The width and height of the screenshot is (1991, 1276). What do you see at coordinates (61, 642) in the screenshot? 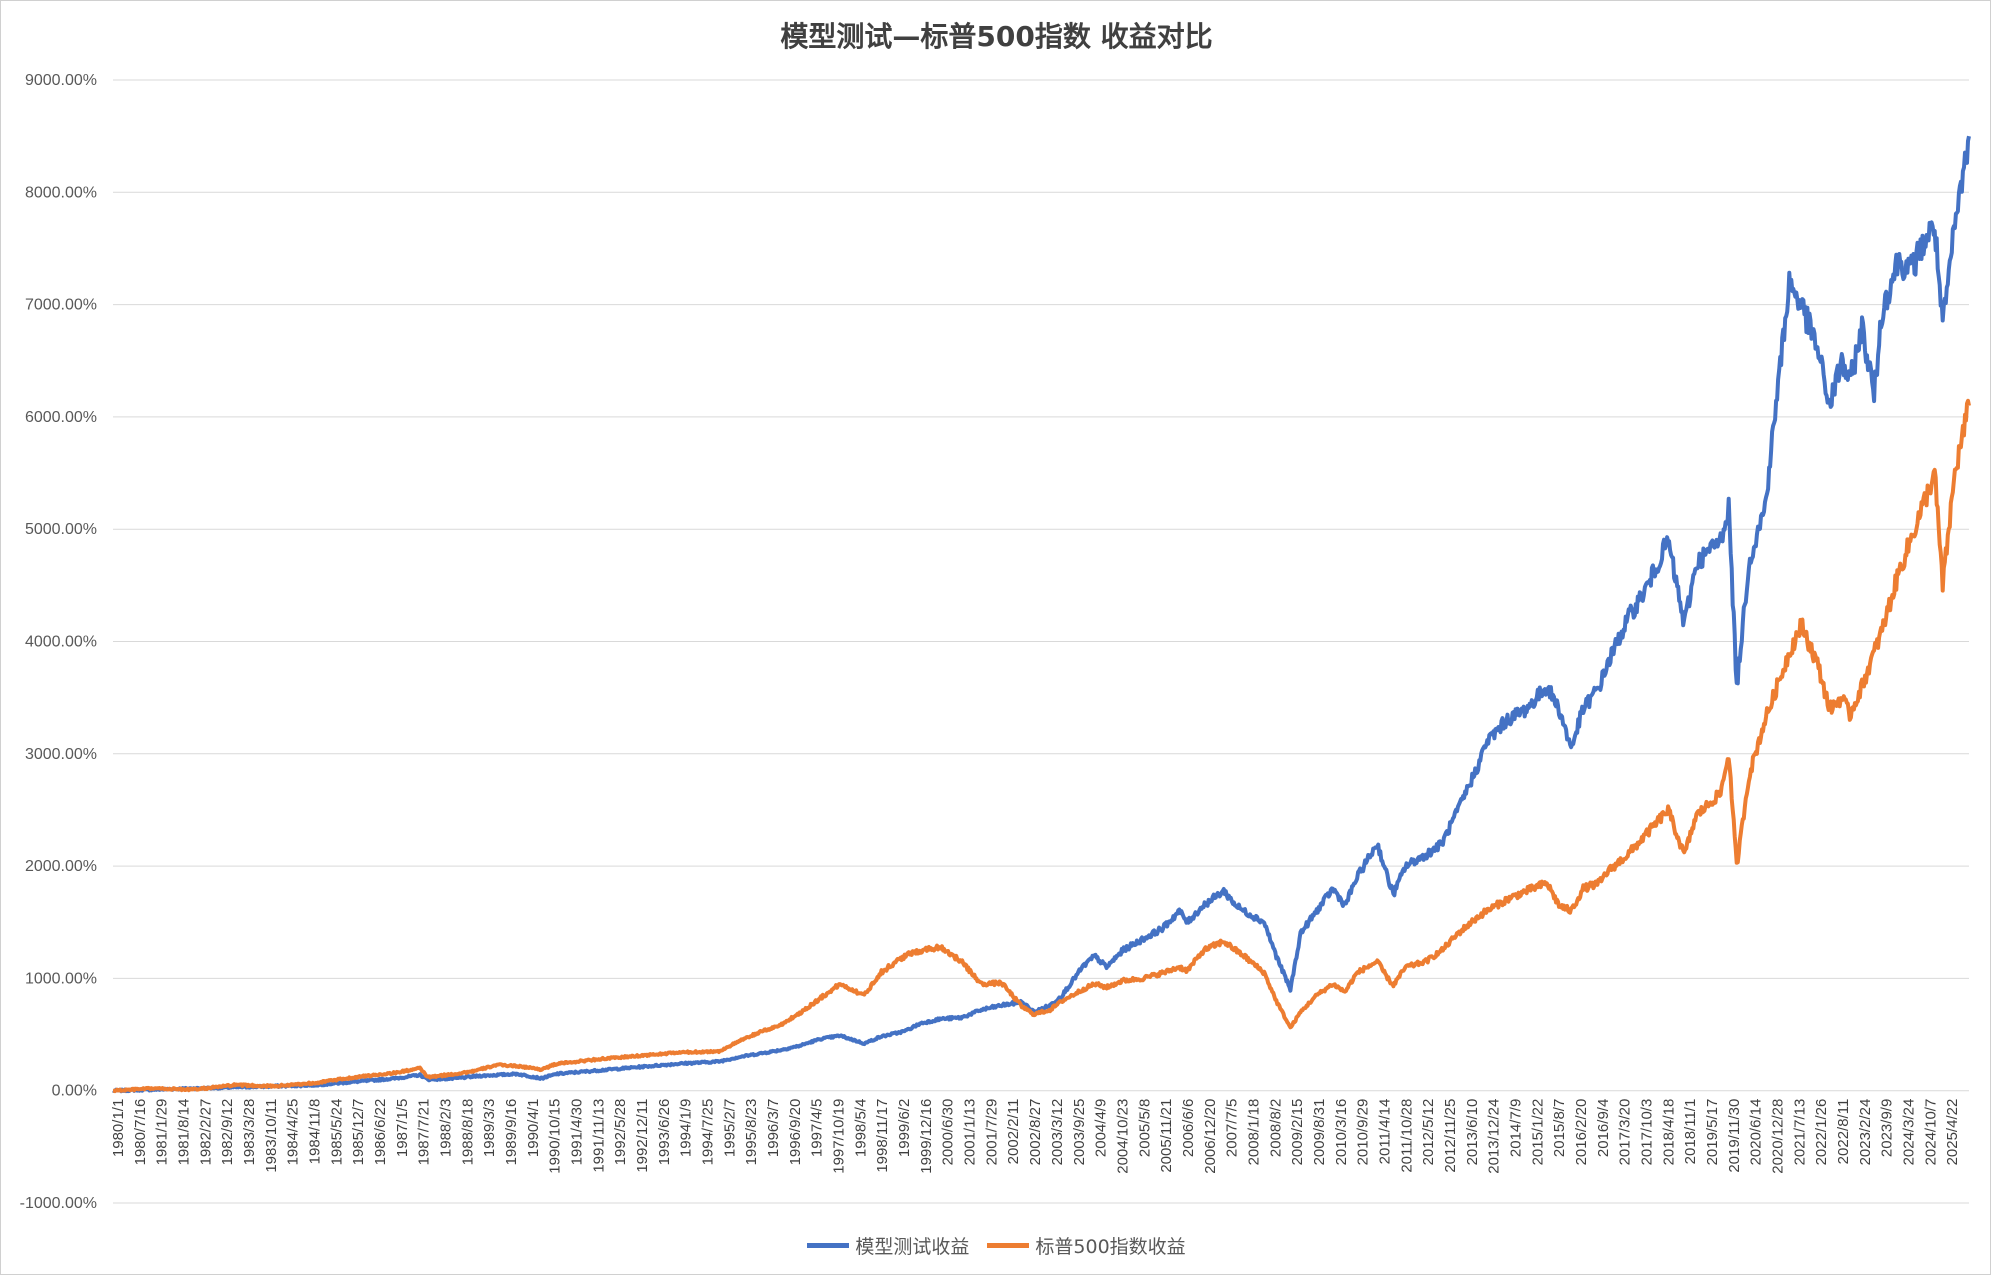
I see `y-tick-label: 4000.00%` at bounding box center [61, 642].